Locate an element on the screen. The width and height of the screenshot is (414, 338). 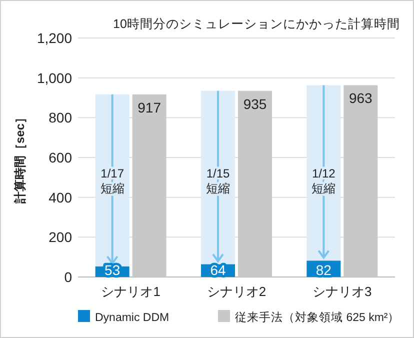
chart-title: 10時間分のシミュレーションにかかった計算時間 is located at coordinates (256, 24).